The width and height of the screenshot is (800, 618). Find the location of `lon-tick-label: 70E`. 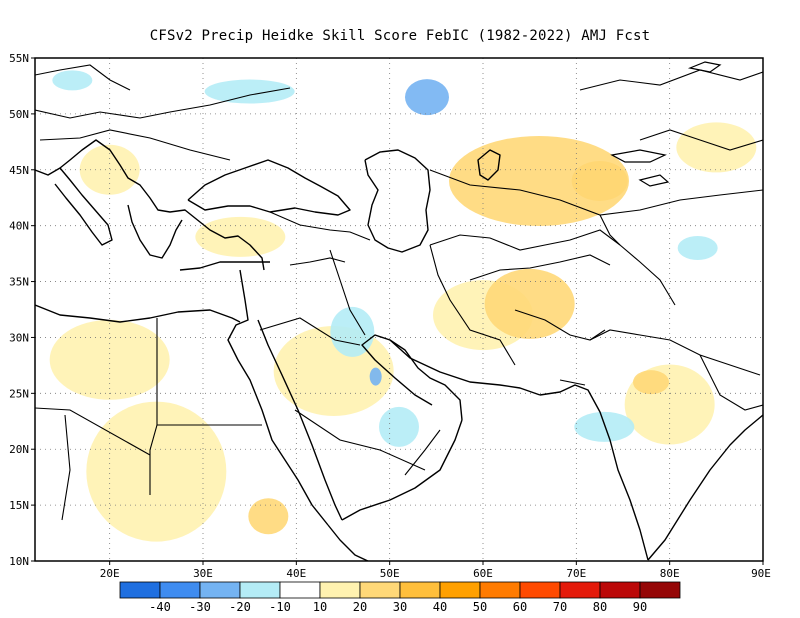

lon-tick-label: 70E is located at coordinates (576, 573).